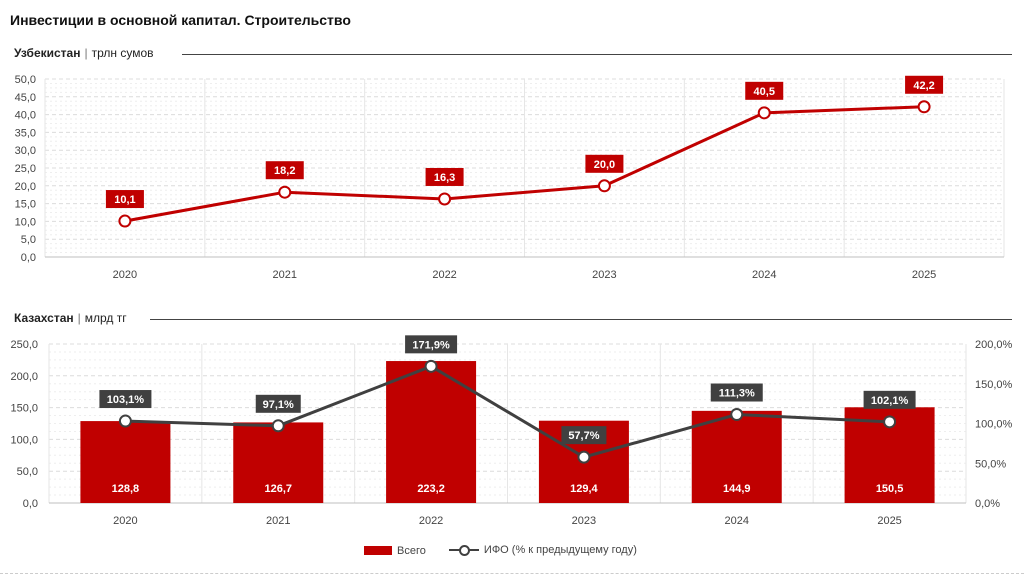  What do you see at coordinates (584, 489) in the screenshot?
I see `kz-bar-label: 129,4` at bounding box center [584, 489].